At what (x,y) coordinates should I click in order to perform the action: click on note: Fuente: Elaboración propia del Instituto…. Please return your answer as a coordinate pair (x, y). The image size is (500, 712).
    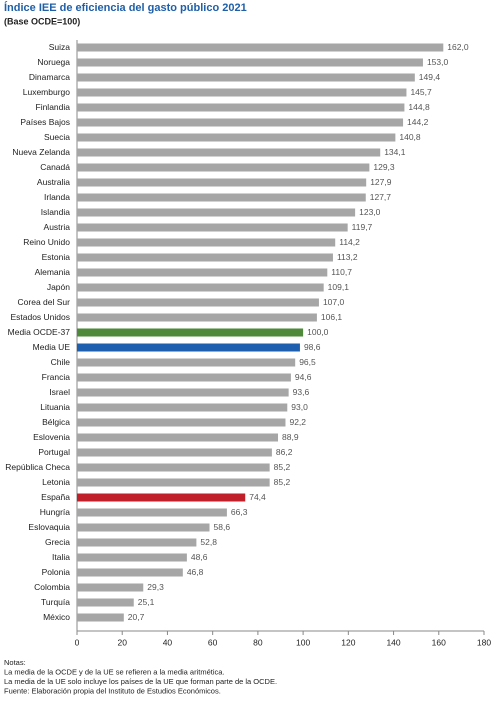
    Looking at the image, I should click on (112, 690).